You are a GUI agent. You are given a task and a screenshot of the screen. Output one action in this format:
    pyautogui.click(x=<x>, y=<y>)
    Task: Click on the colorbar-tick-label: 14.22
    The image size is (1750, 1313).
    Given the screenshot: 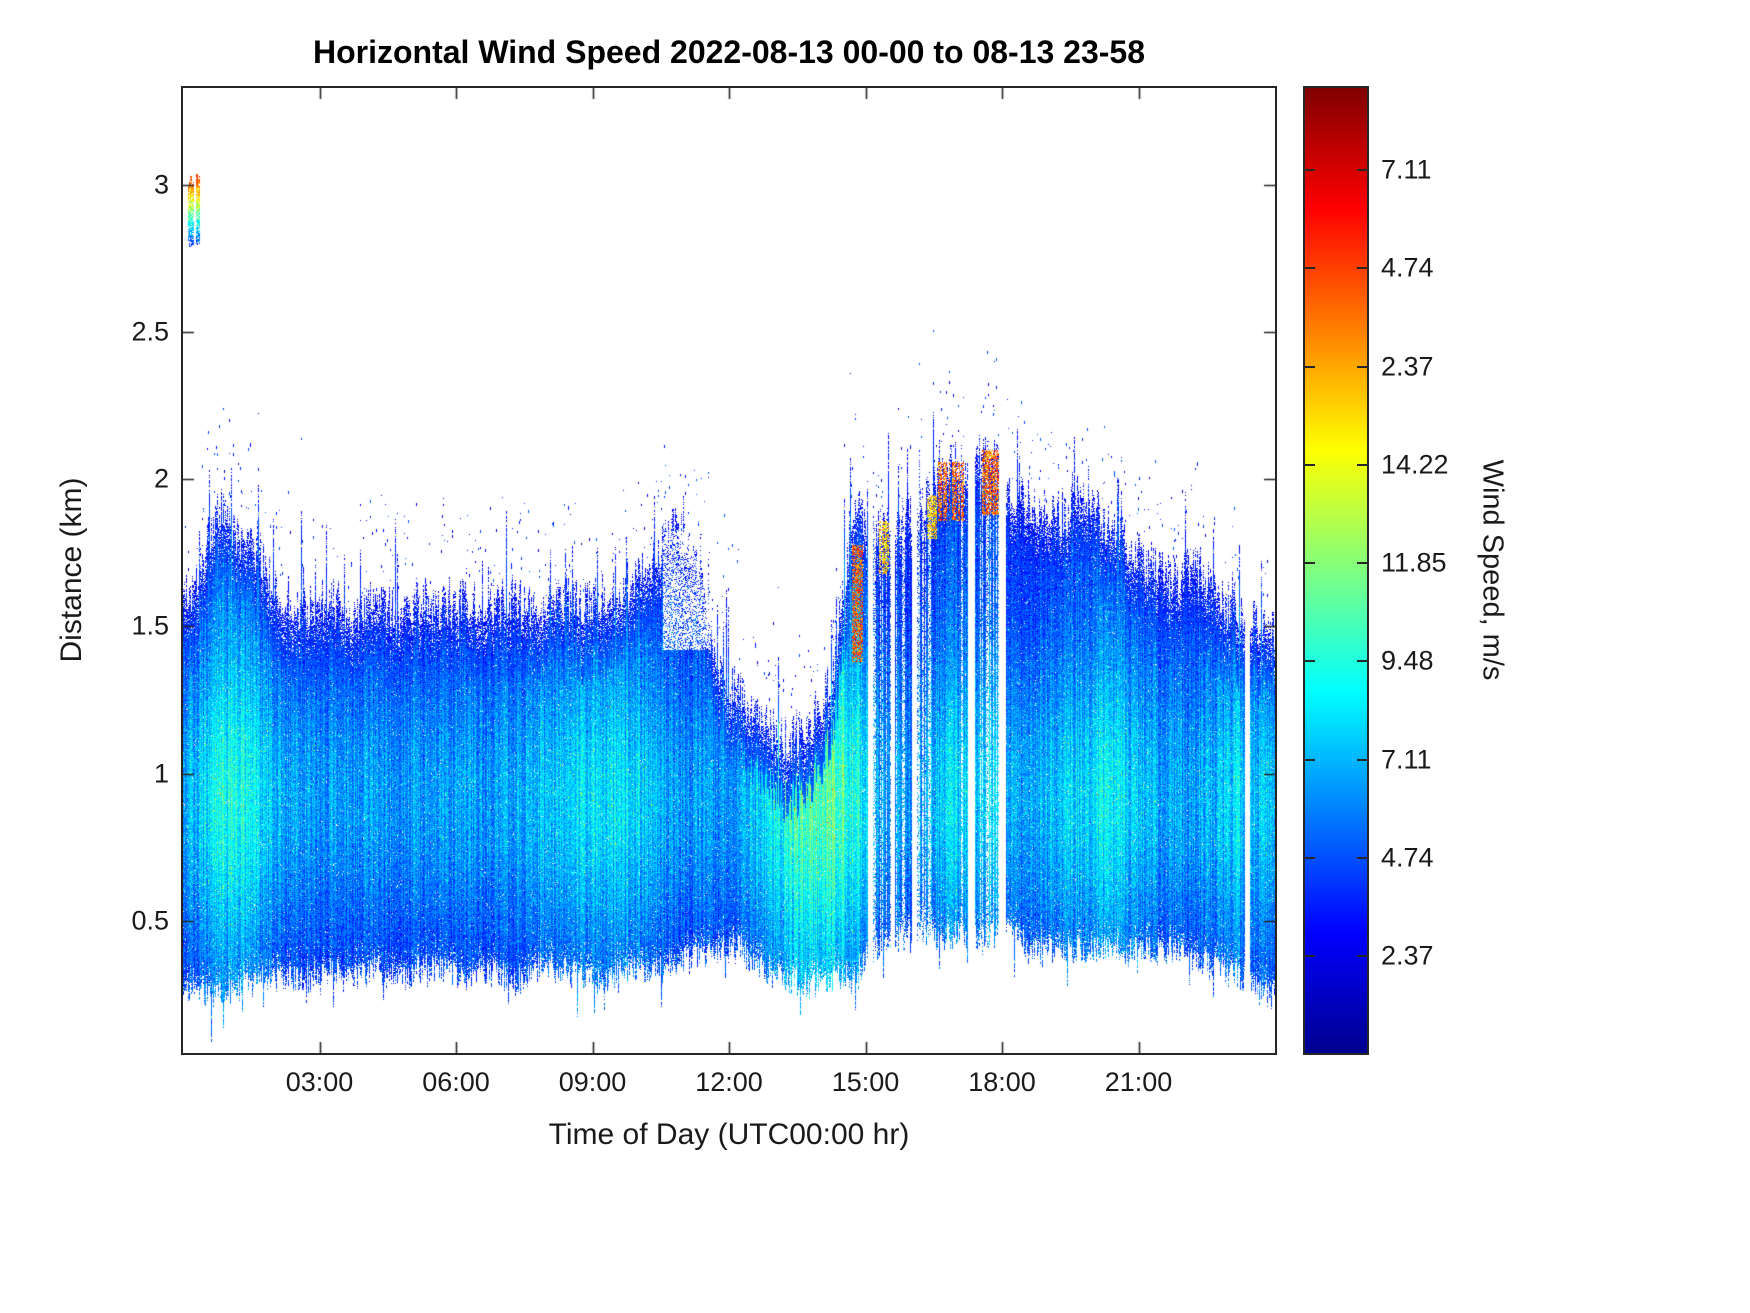 What is the action you would take?
    pyautogui.click(x=1415, y=464)
    